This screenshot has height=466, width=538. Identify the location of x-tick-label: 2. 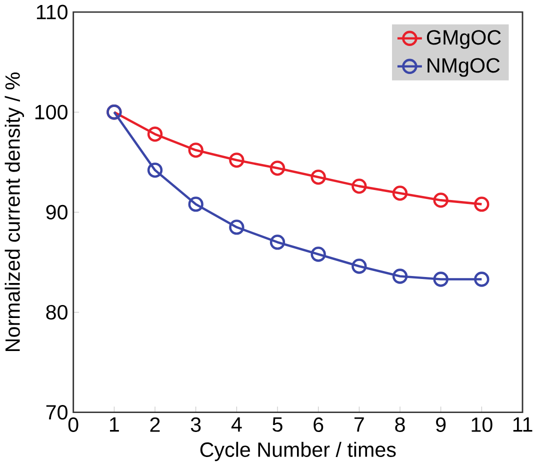
(155, 424).